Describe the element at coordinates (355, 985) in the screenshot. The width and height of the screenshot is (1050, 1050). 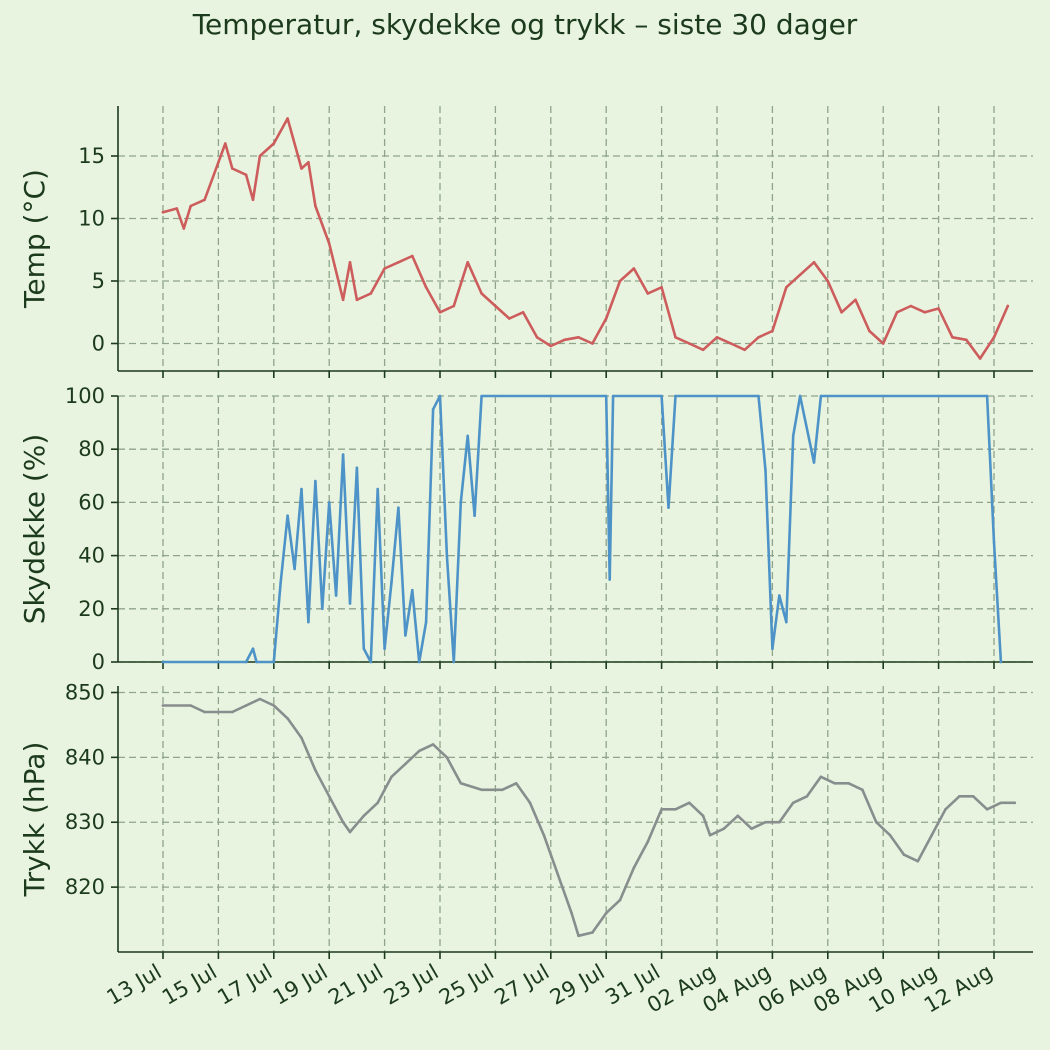
I see `x-tick-label: 21 Jul` at that location.